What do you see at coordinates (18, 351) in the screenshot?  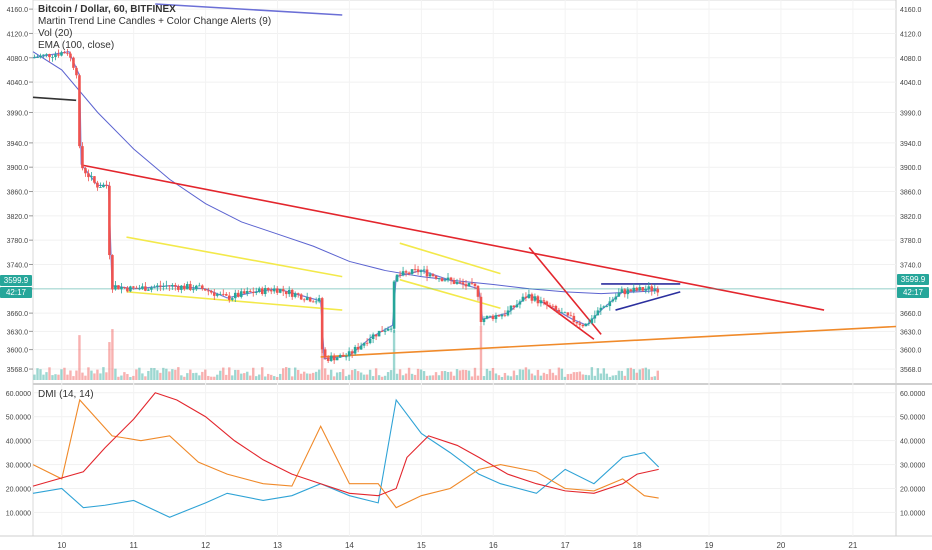 I see `y-tick-label-left: 3600.0` at bounding box center [18, 351].